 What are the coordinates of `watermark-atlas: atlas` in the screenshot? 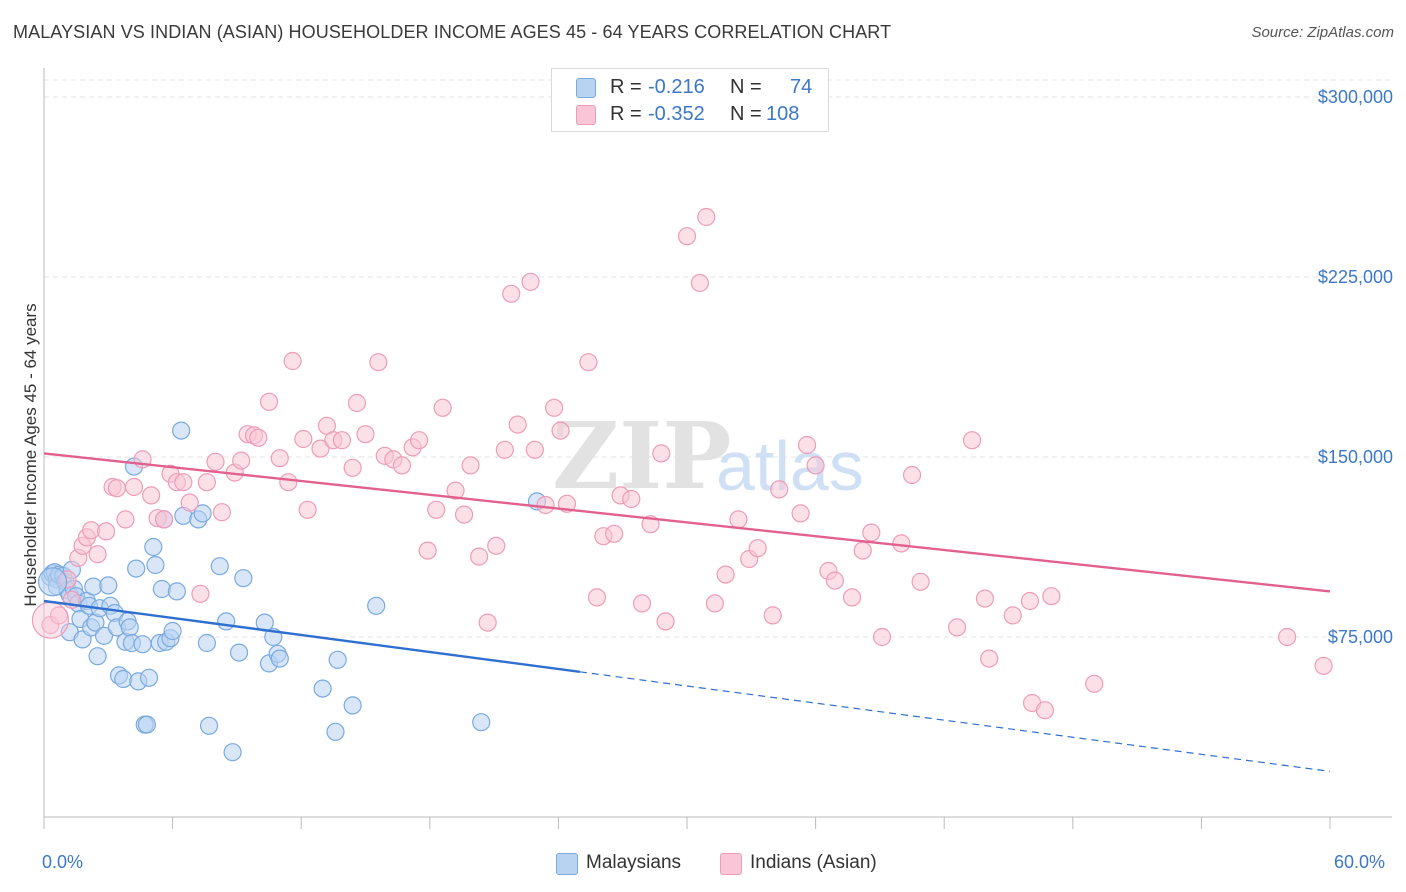 It's located at (790, 466).